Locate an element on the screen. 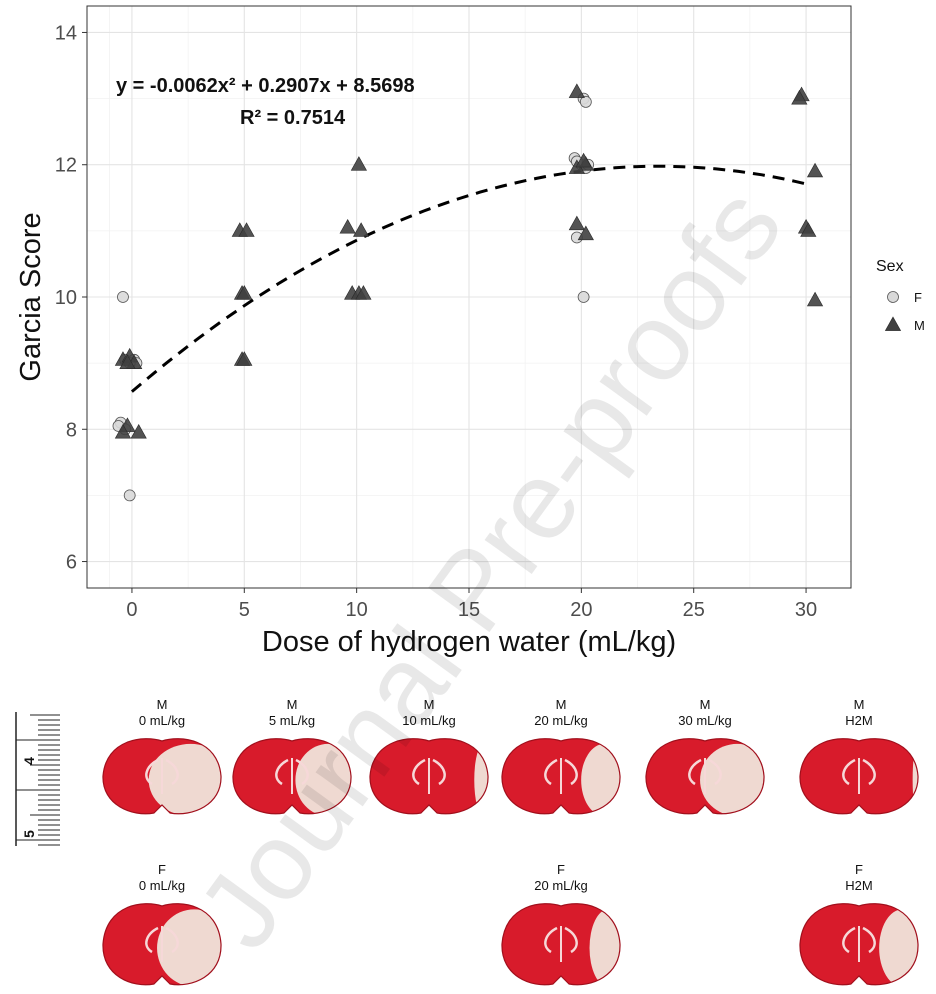 The width and height of the screenshot is (936, 994). x-tick-label: 5 is located at coordinates (244, 610).